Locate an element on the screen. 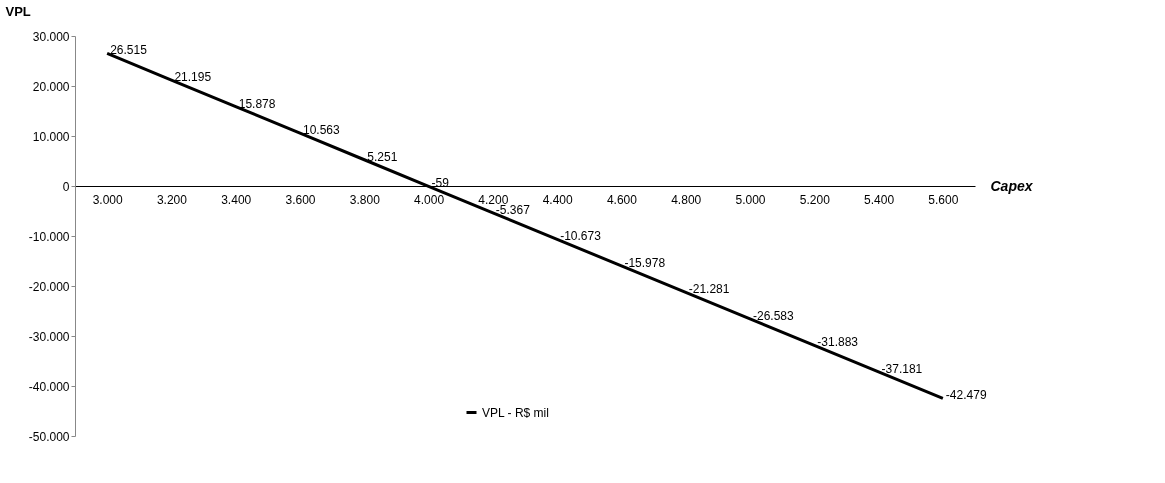  x-axis-title: Capex is located at coordinates (1012, 185).